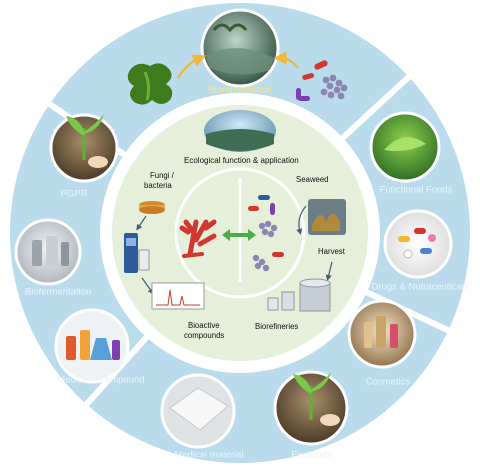 Image resolution: width=480 pixels, height=472 pixels. Describe the element at coordinates (204, 325) in the screenshot. I see `label-bioactive: Bioactive` at that location.